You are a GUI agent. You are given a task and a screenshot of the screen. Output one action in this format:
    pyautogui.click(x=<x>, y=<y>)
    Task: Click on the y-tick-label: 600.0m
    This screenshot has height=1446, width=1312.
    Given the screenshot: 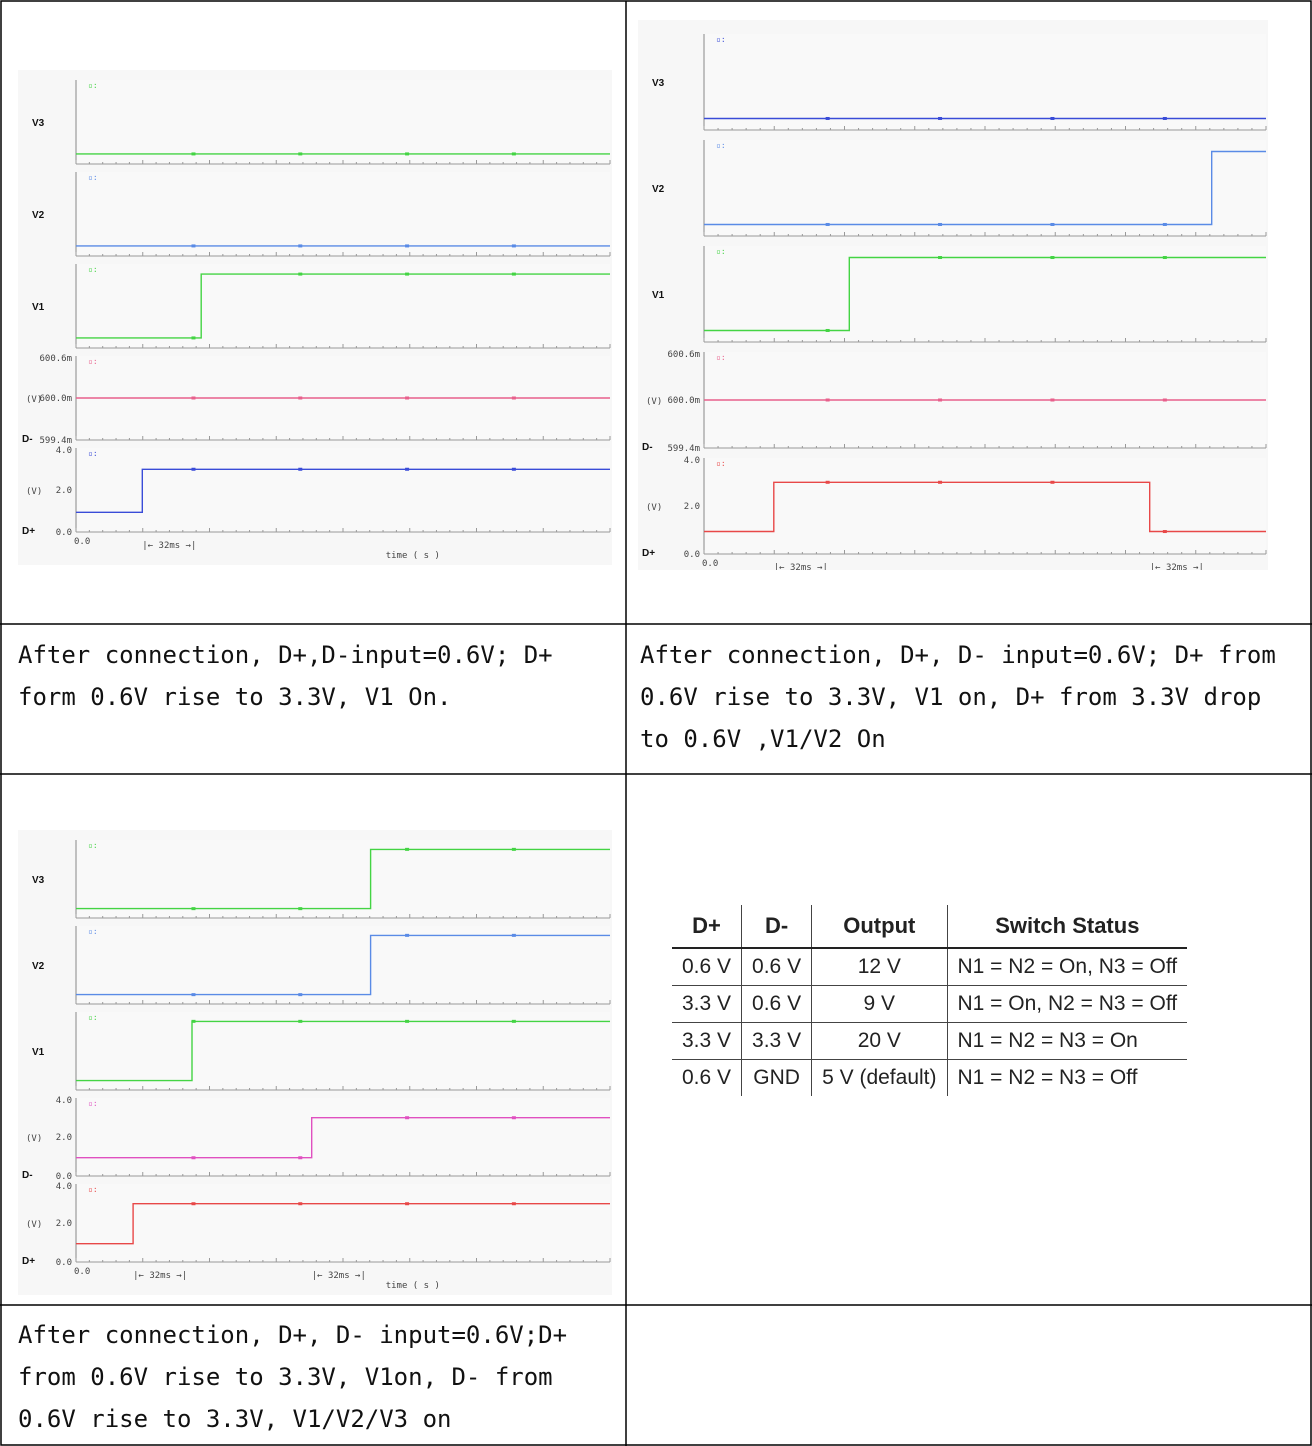 What is the action you would take?
    pyautogui.click(x=683, y=401)
    